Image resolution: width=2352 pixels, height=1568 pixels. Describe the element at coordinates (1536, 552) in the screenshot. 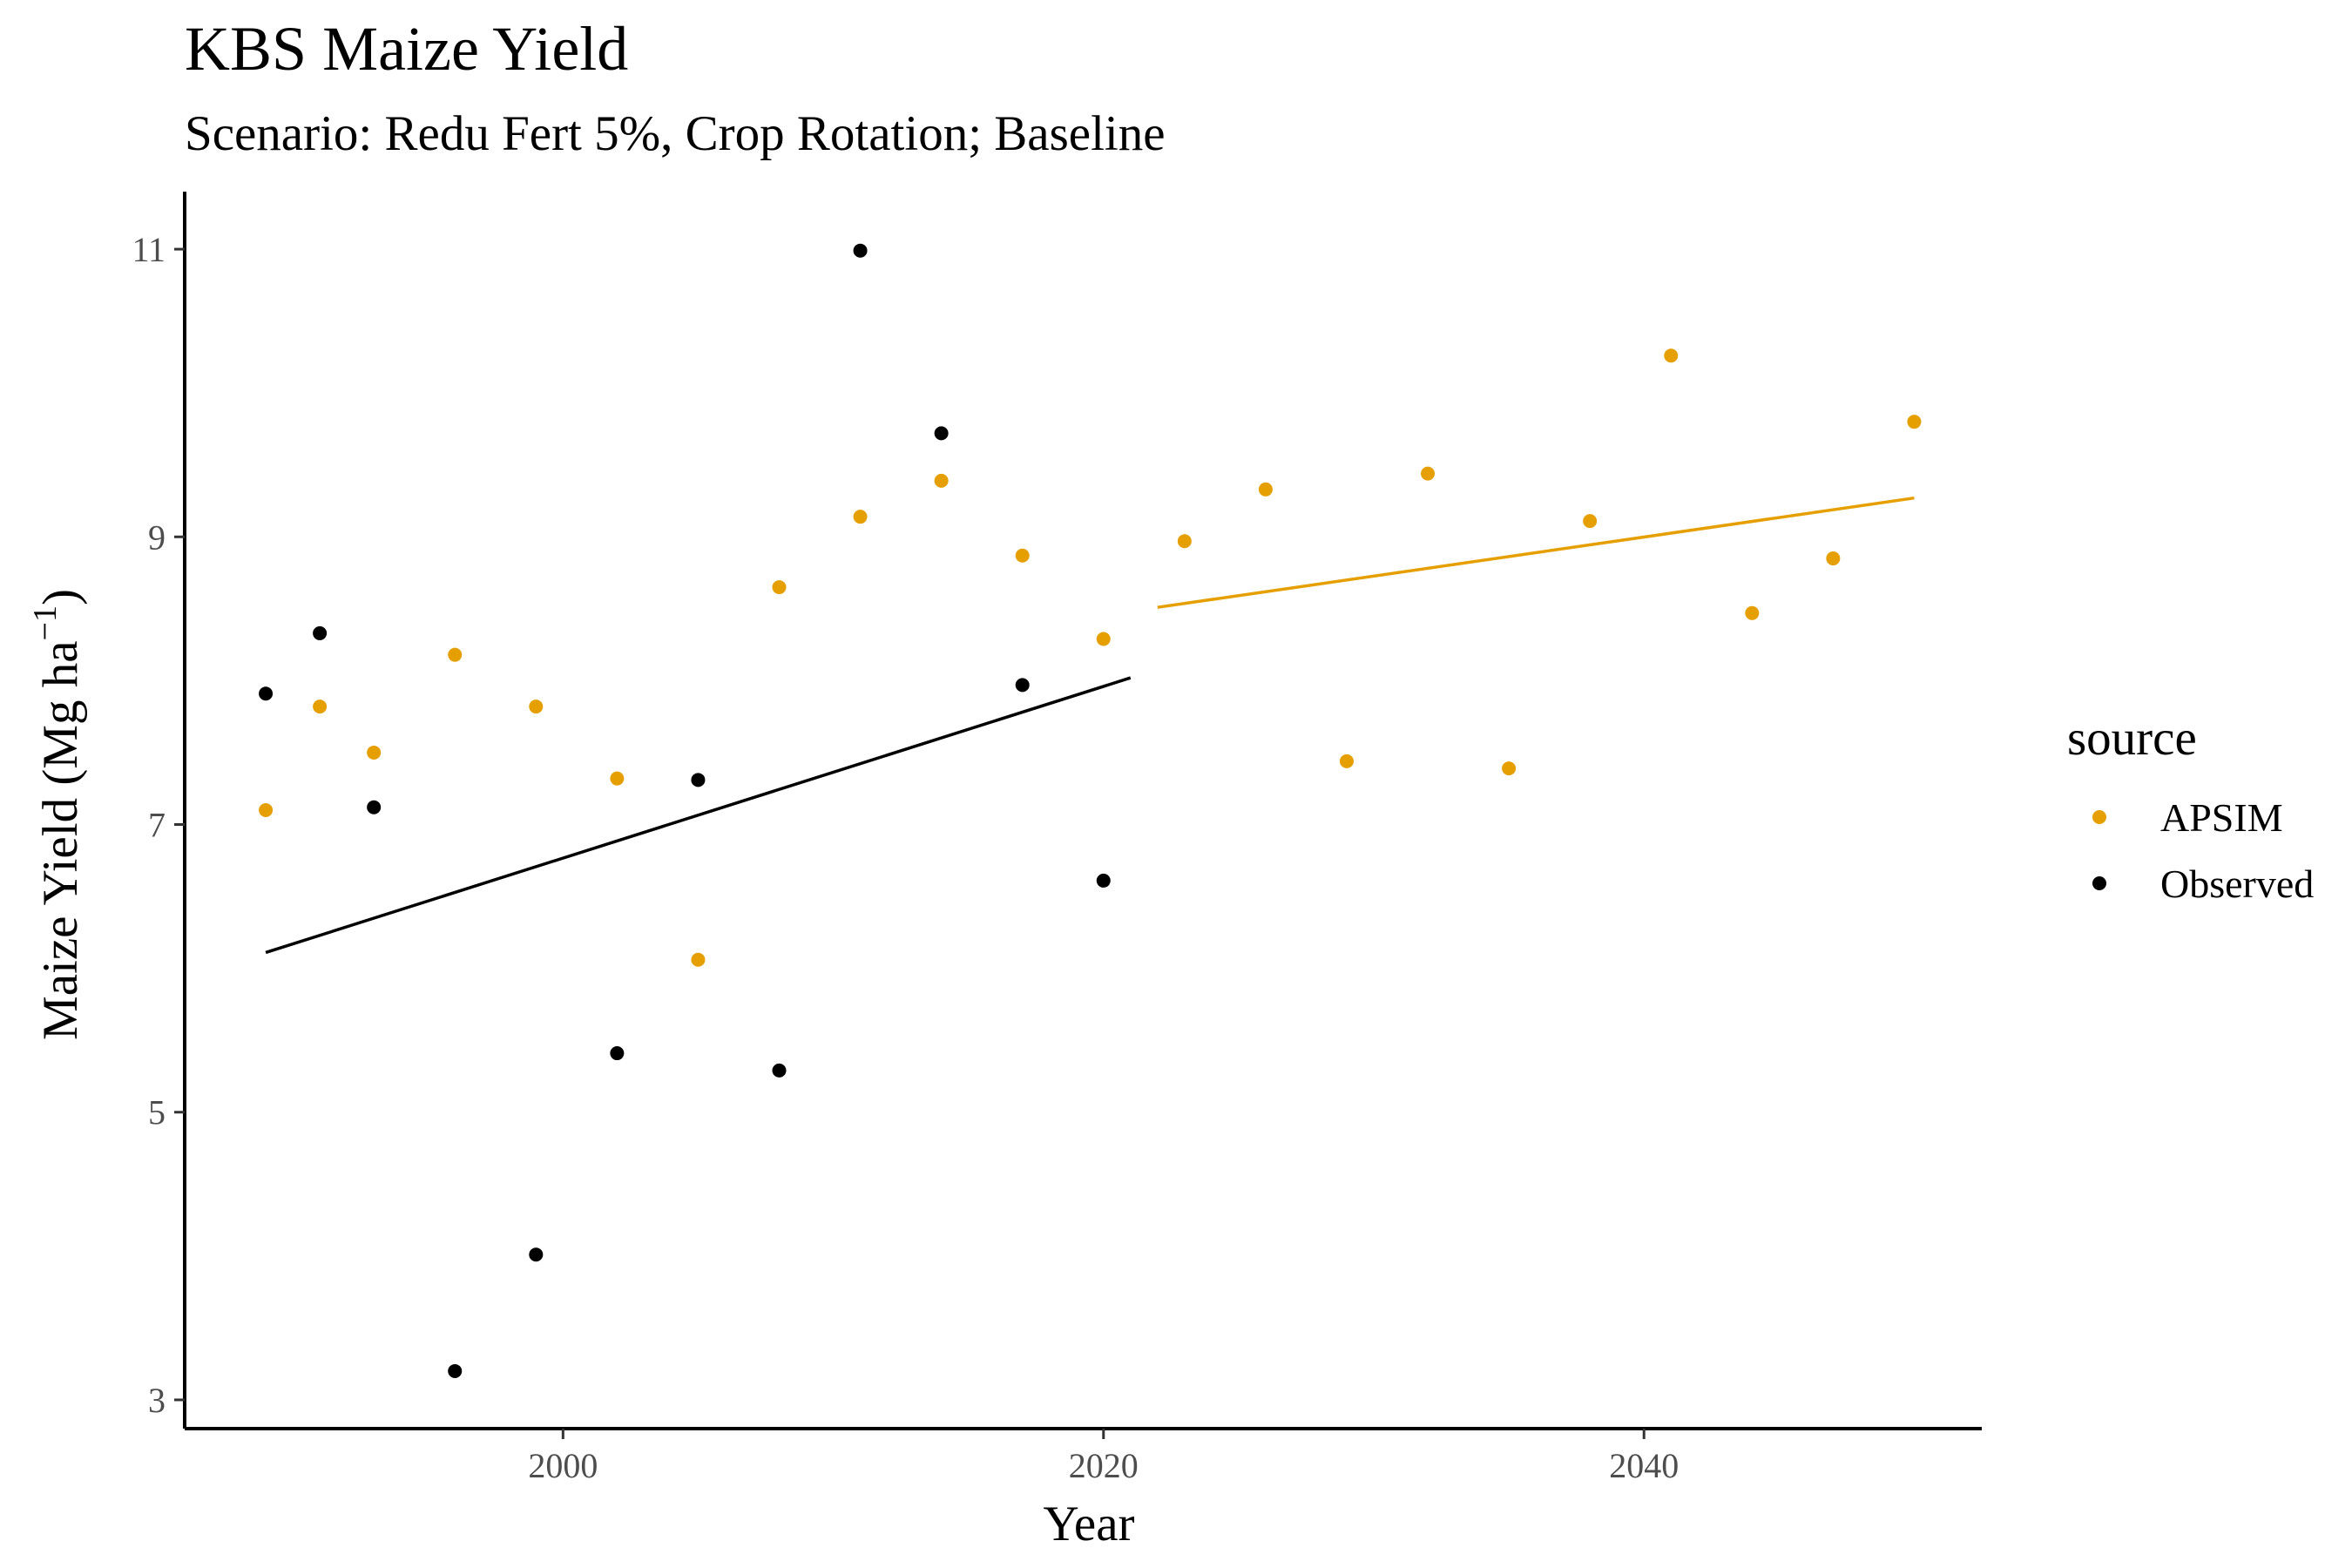

I see `trend-line-apsim` at that location.